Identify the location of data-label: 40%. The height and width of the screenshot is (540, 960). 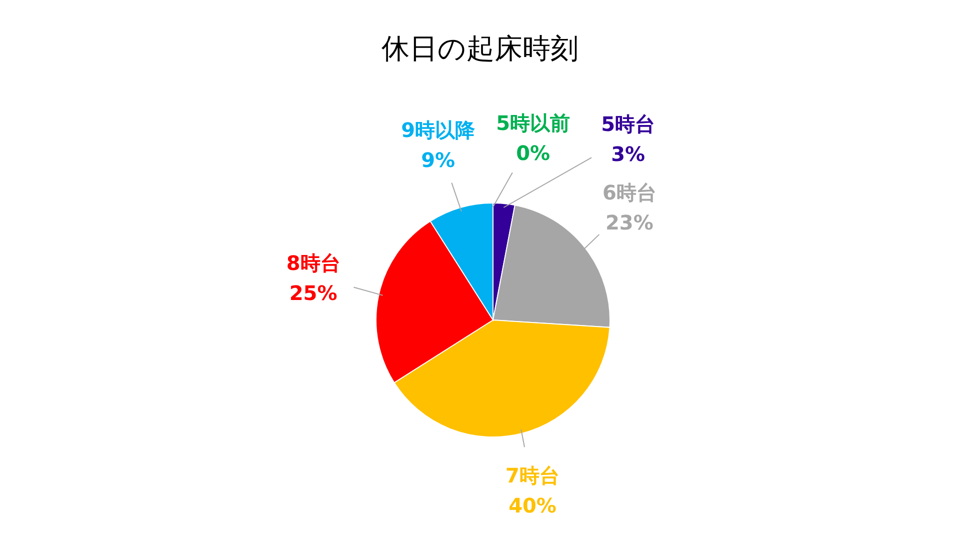
(532, 505).